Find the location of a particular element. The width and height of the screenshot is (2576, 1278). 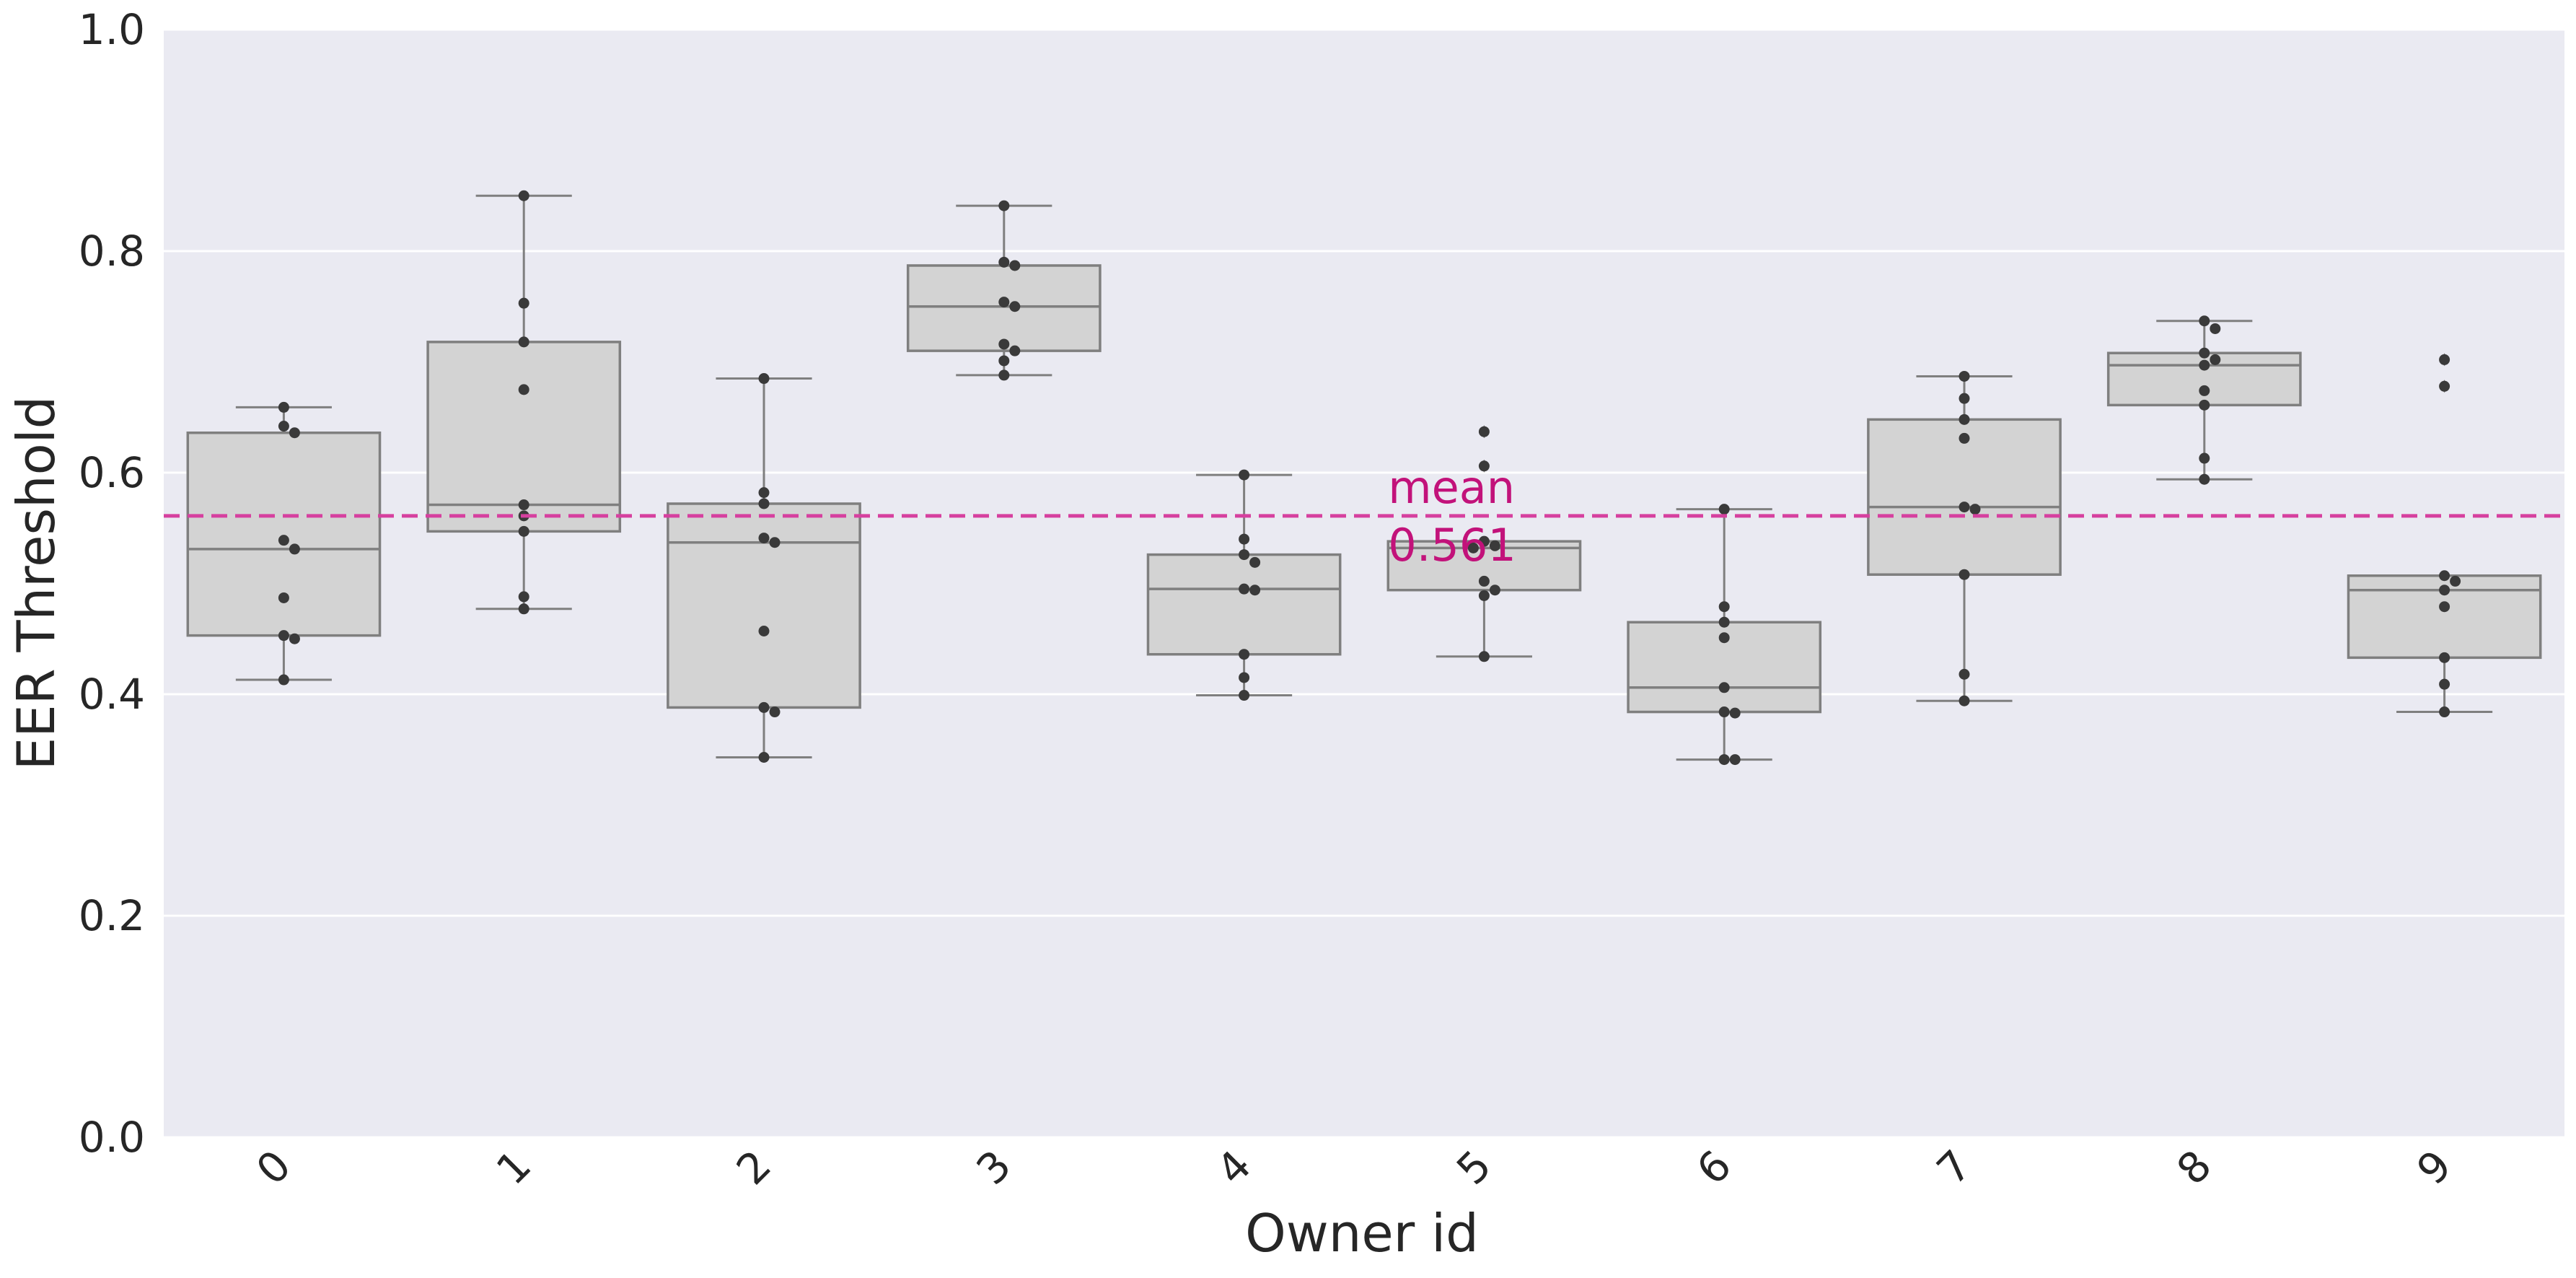

y-tick-label: 0.4 is located at coordinates (112, 694).